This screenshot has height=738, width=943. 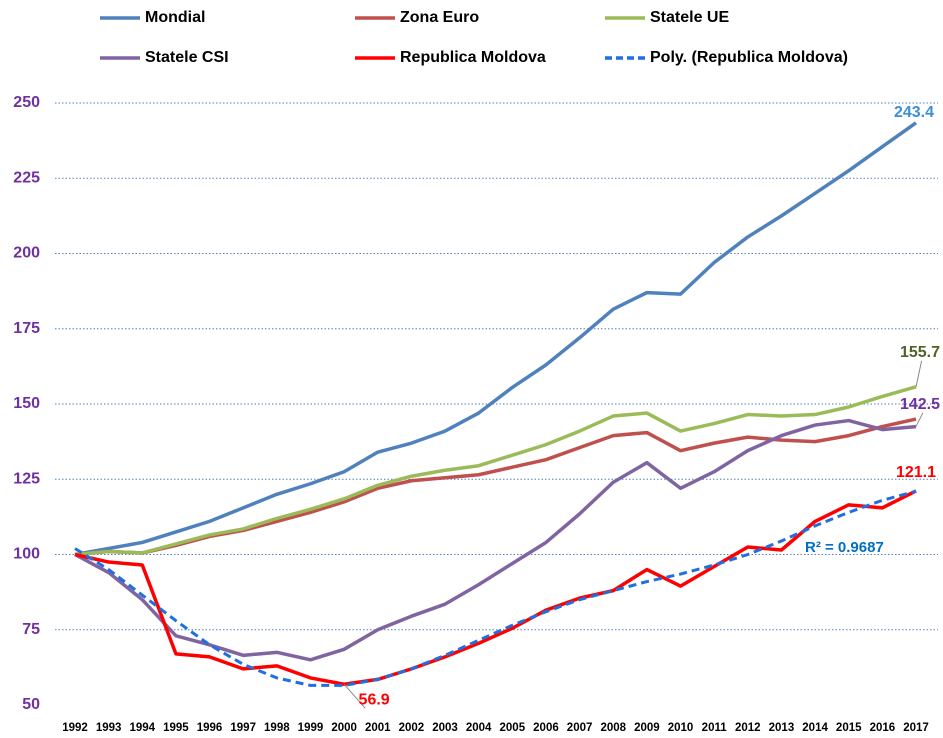 I want to click on legend-label: Zona Euro, so click(x=439, y=17).